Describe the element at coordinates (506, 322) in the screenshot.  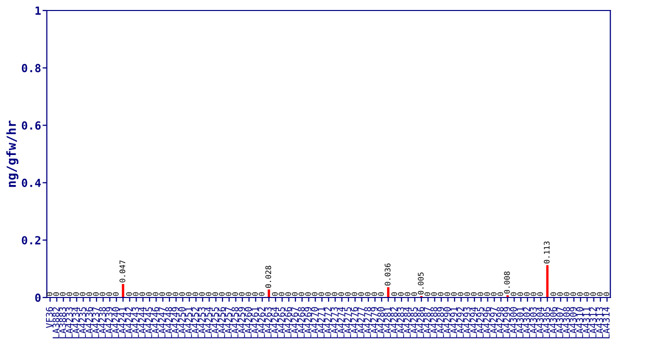
I see `x-tick-label: LA4299` at that location.